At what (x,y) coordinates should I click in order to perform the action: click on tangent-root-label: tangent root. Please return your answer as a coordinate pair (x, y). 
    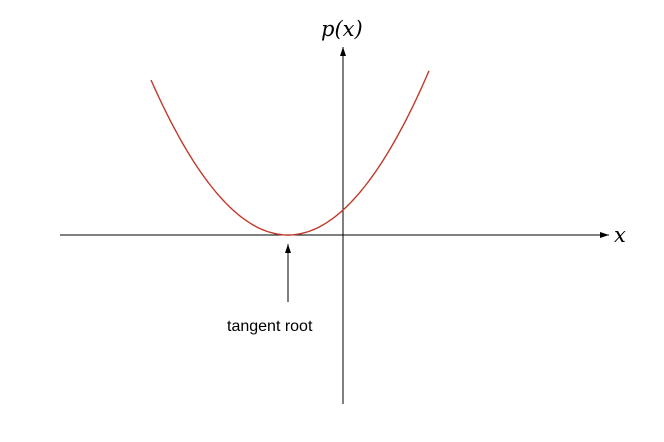
    Looking at the image, I should click on (270, 326).